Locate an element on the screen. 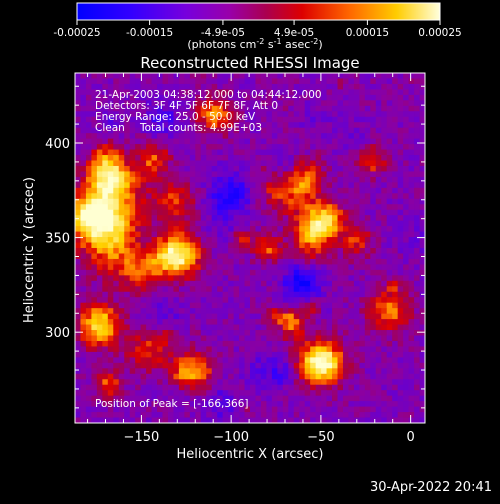 The image size is (500, 504). annotation-total-counts: Total counts: 4.99E+03 is located at coordinates (200, 128).